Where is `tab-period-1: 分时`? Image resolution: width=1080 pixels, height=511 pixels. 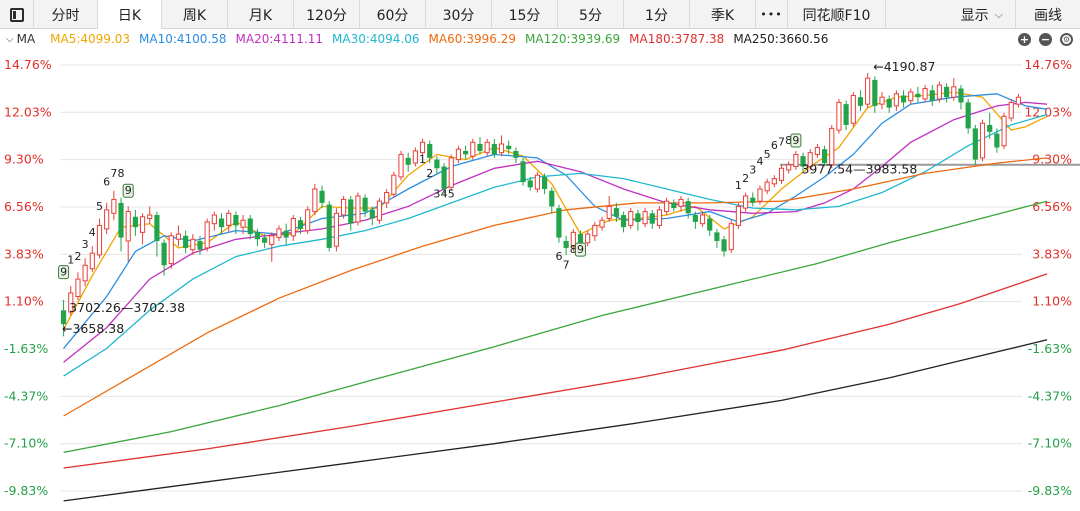
tab-period-1: 分时 is located at coordinates (66, 14).